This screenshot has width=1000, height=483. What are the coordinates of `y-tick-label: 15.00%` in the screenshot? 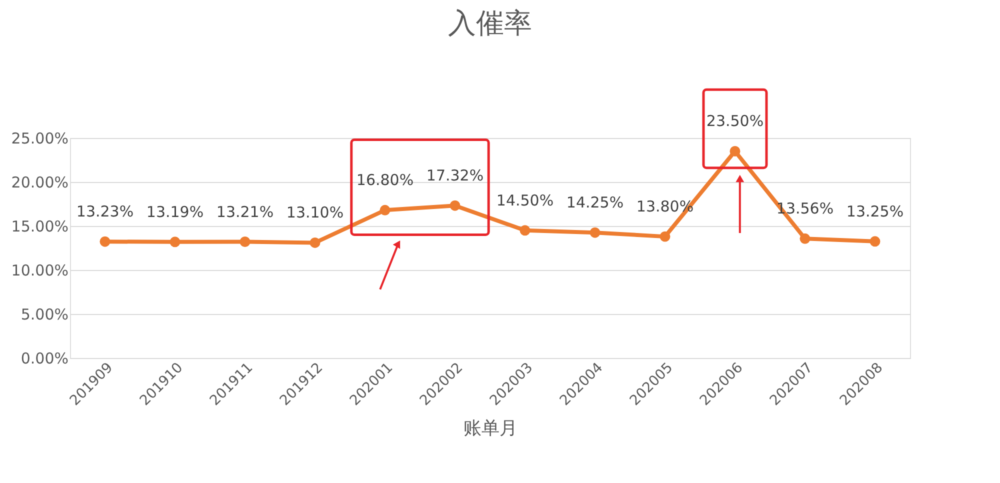 It's located at (39, 227).